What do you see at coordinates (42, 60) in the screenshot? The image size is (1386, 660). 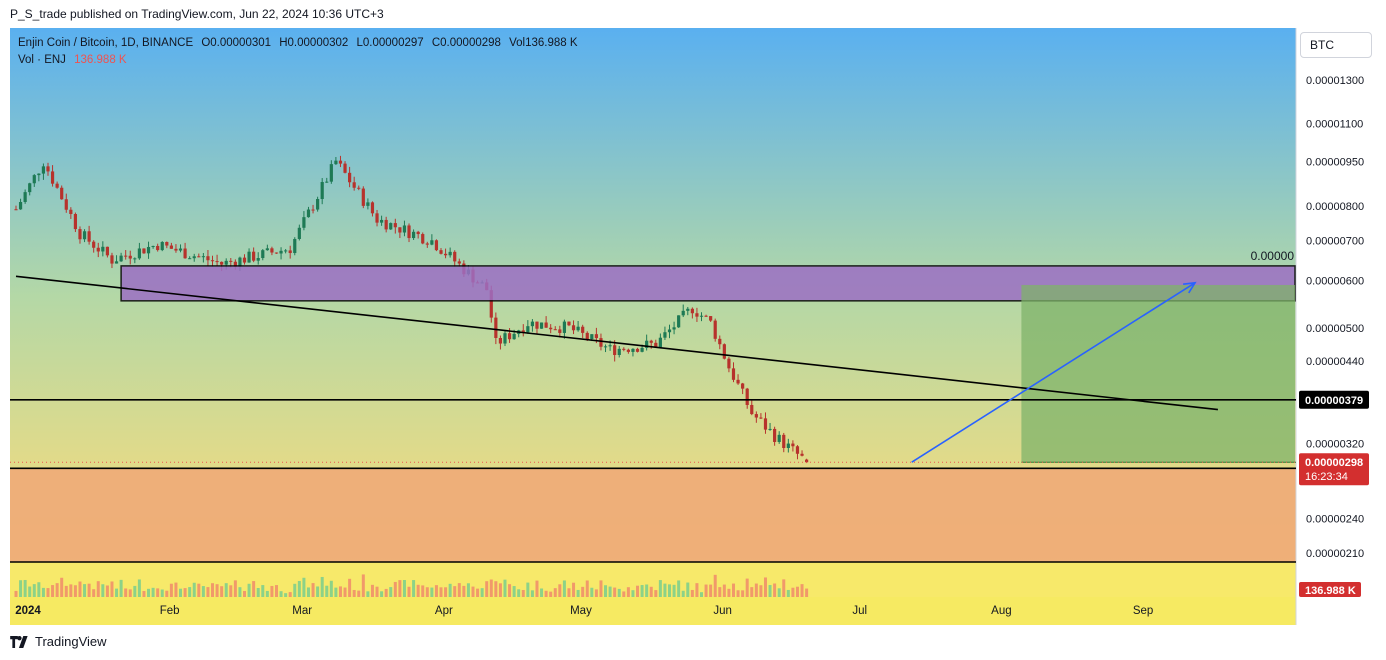 I see `volume-label: Vol · ENJ` at bounding box center [42, 60].